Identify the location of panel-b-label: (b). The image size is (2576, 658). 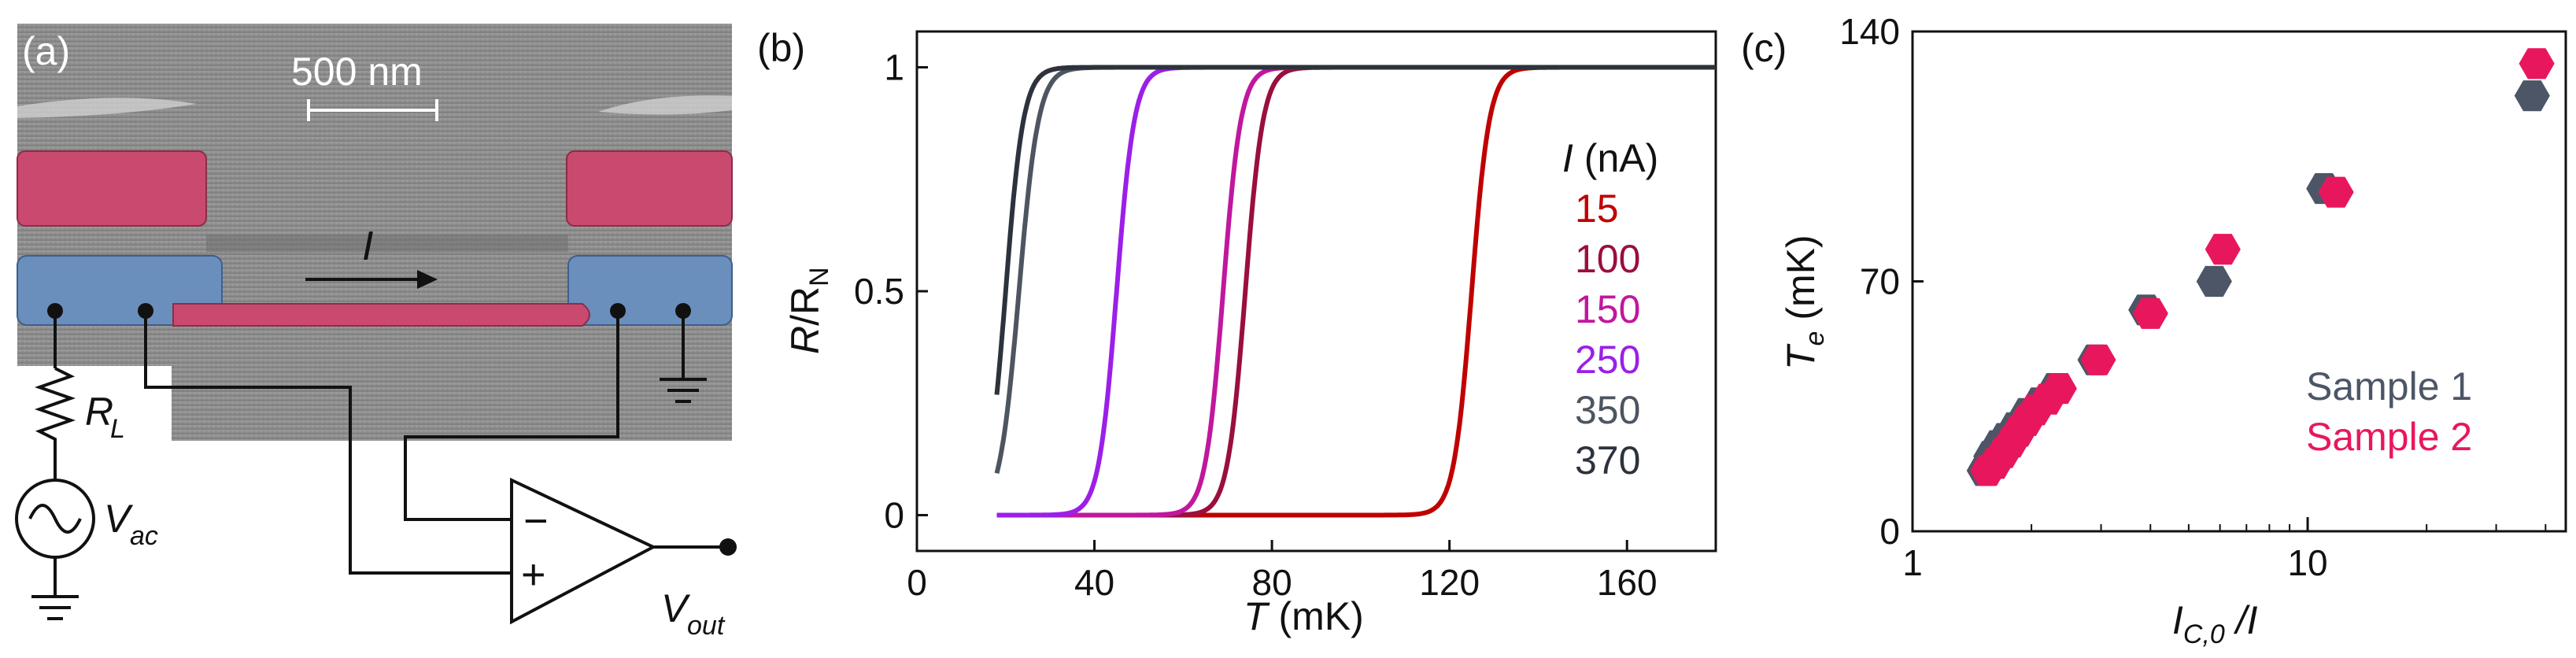
(781, 48).